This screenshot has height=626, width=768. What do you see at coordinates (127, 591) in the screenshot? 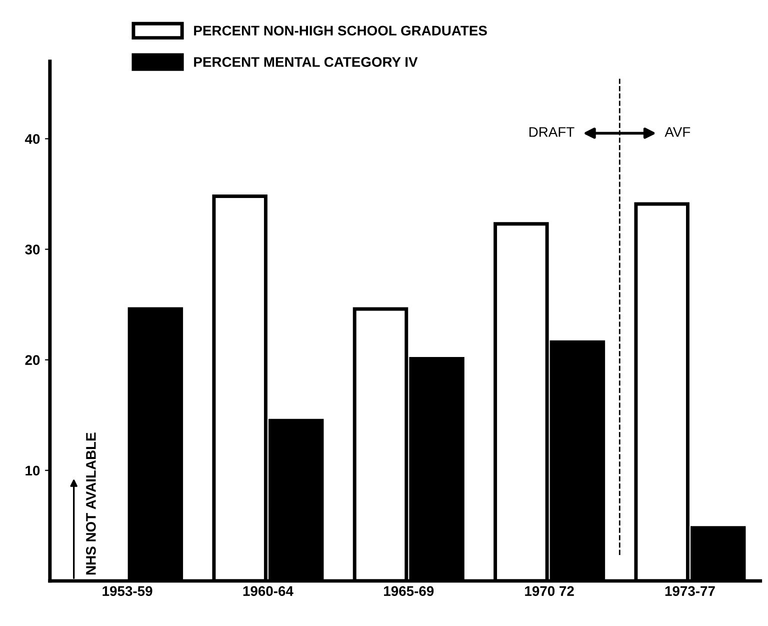
I see `x-tick-label: 1953-59` at bounding box center [127, 591].